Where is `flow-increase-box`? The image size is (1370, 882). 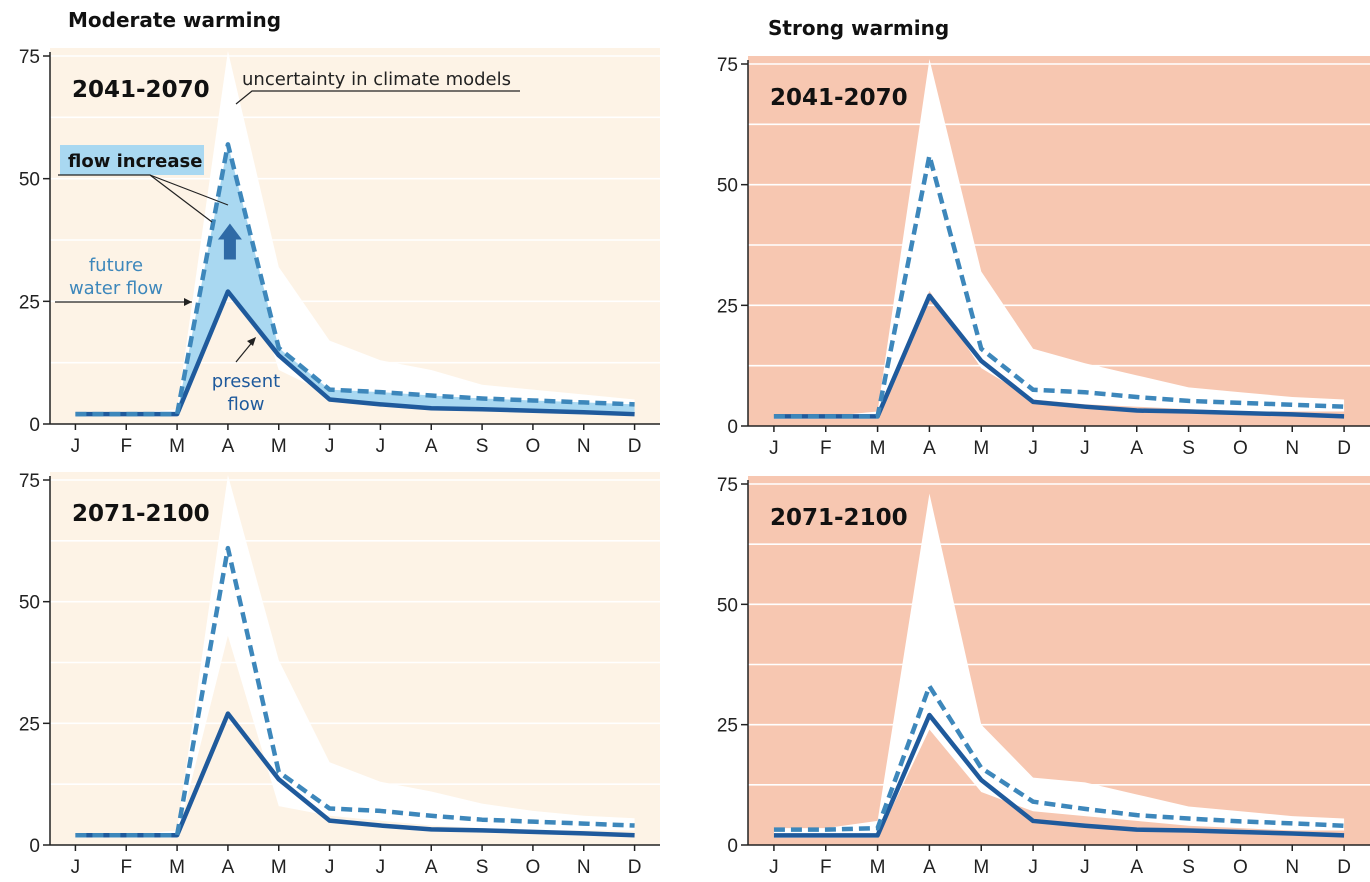
flow-increase-box is located at coordinates (132, 160).